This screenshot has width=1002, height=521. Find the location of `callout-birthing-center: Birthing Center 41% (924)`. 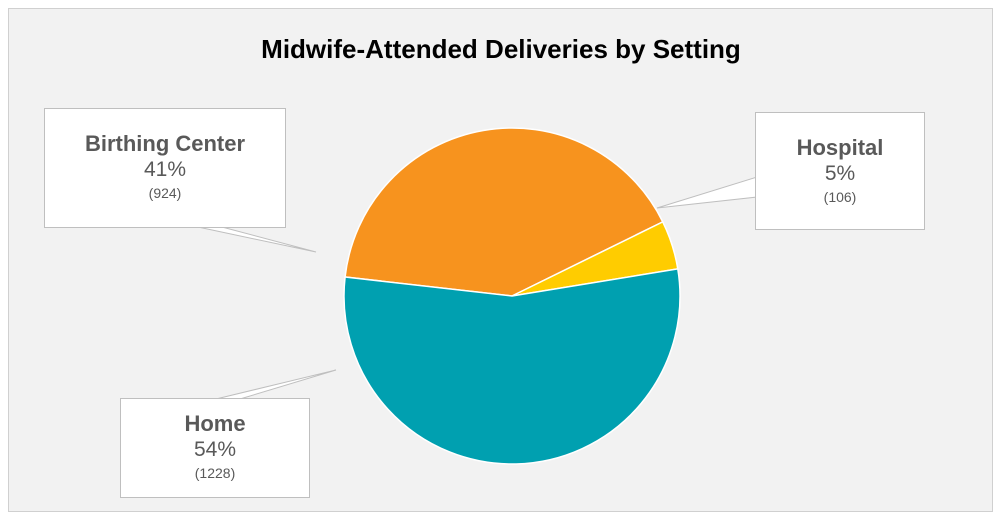

callout-birthing-center: Birthing Center 41% (924) is located at coordinates (165, 168).